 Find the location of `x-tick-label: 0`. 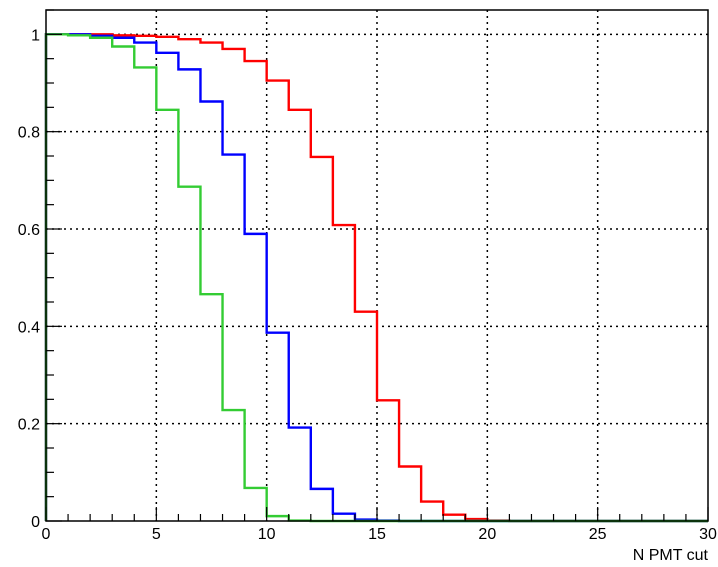

x-tick-label: 0 is located at coordinates (46, 534).